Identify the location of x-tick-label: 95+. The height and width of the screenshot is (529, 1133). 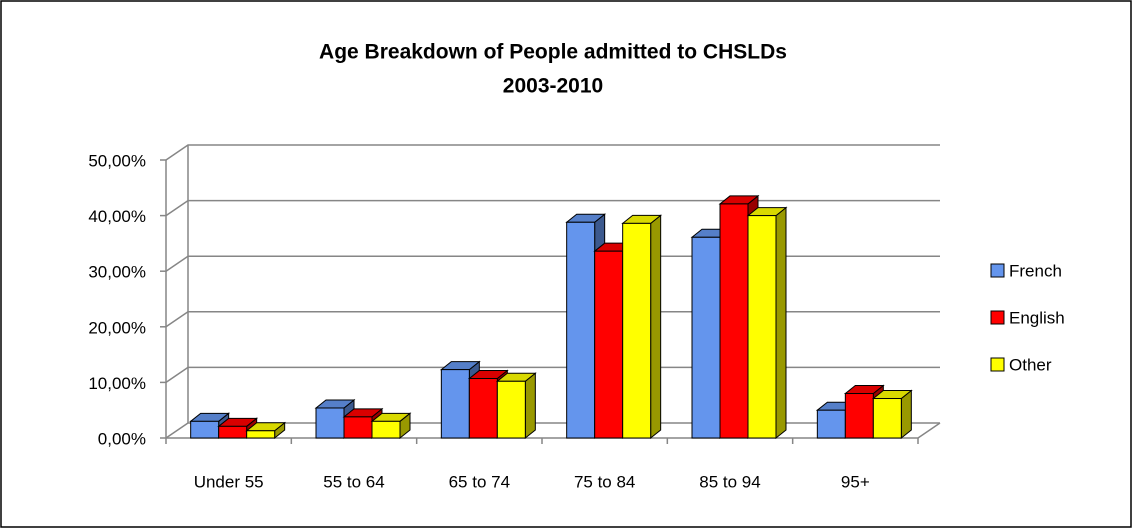
(855, 481).